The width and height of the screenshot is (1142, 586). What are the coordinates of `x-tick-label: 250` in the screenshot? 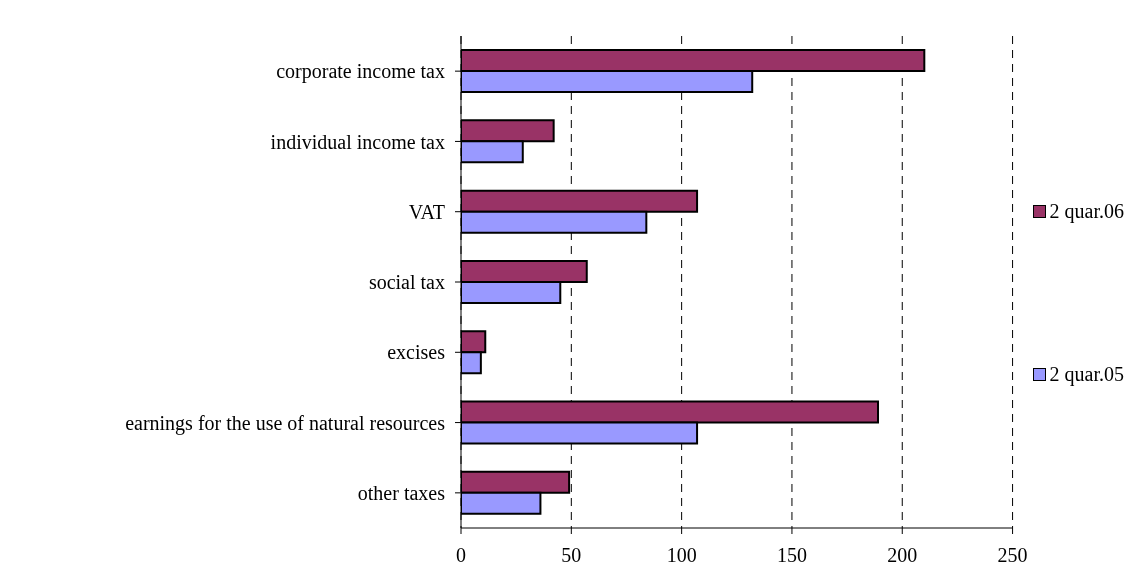 It's located at (1012, 555).